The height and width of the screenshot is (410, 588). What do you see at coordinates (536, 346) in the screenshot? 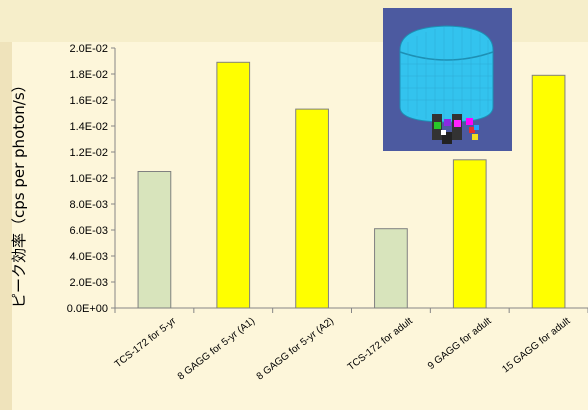
I see `x-tick-label: 15 GAGG for adult` at bounding box center [536, 346].